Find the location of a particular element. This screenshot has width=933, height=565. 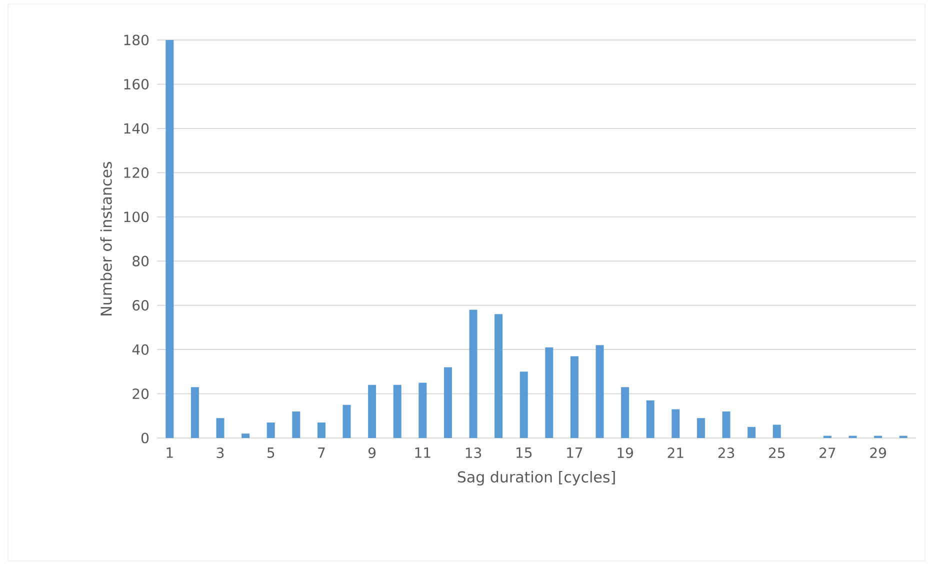

y-tick-label: 80 is located at coordinates (140, 261).